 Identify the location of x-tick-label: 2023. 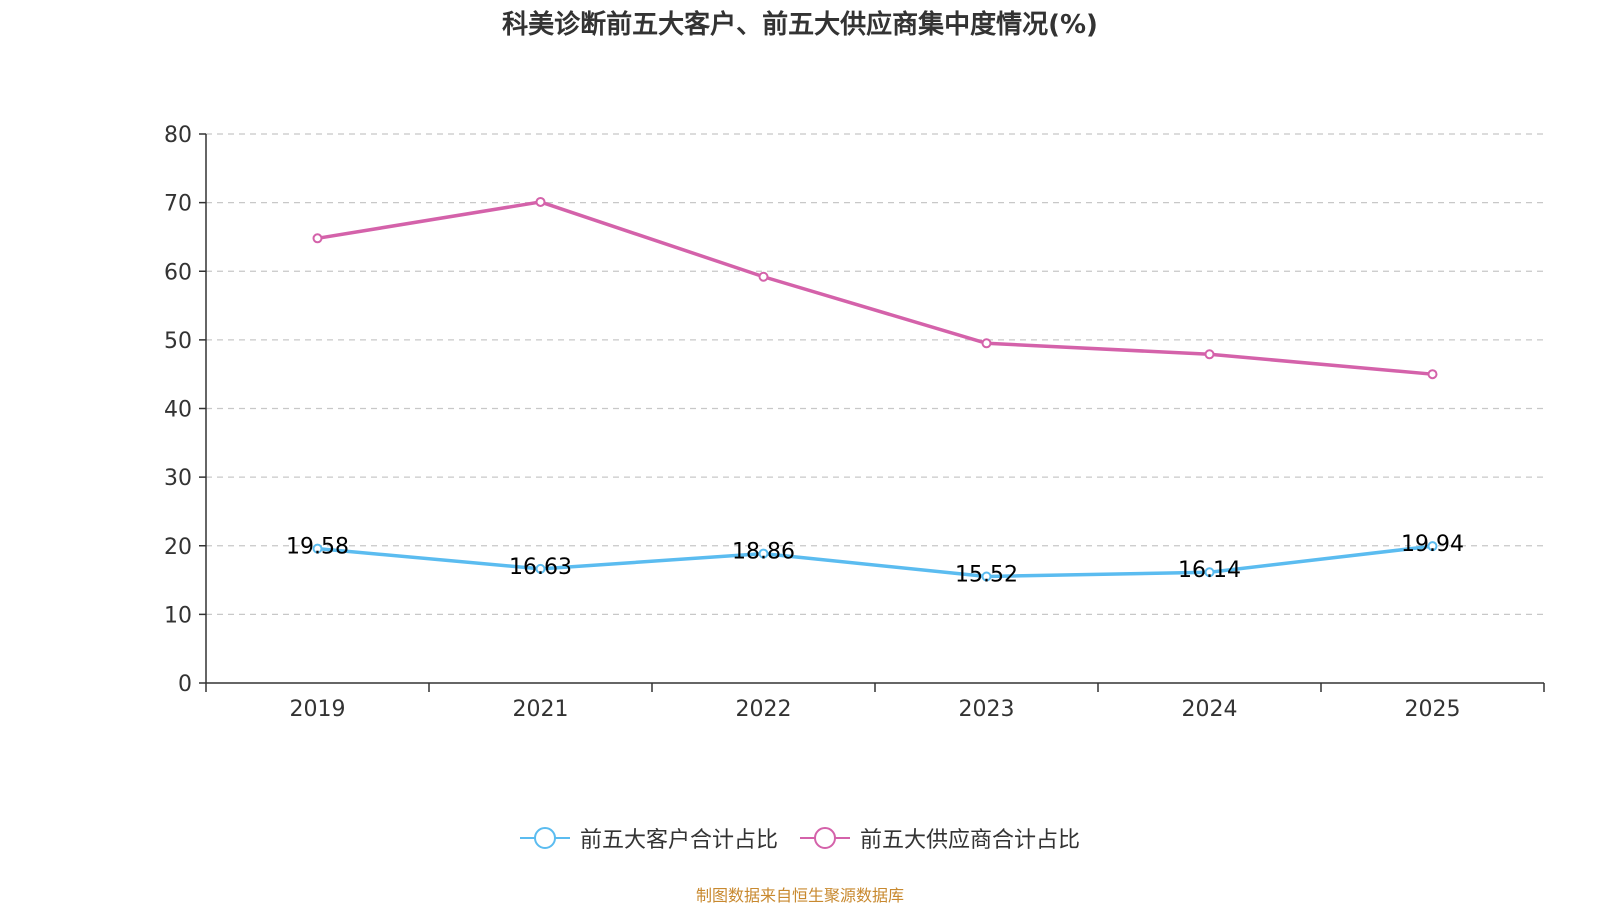
(987, 709).